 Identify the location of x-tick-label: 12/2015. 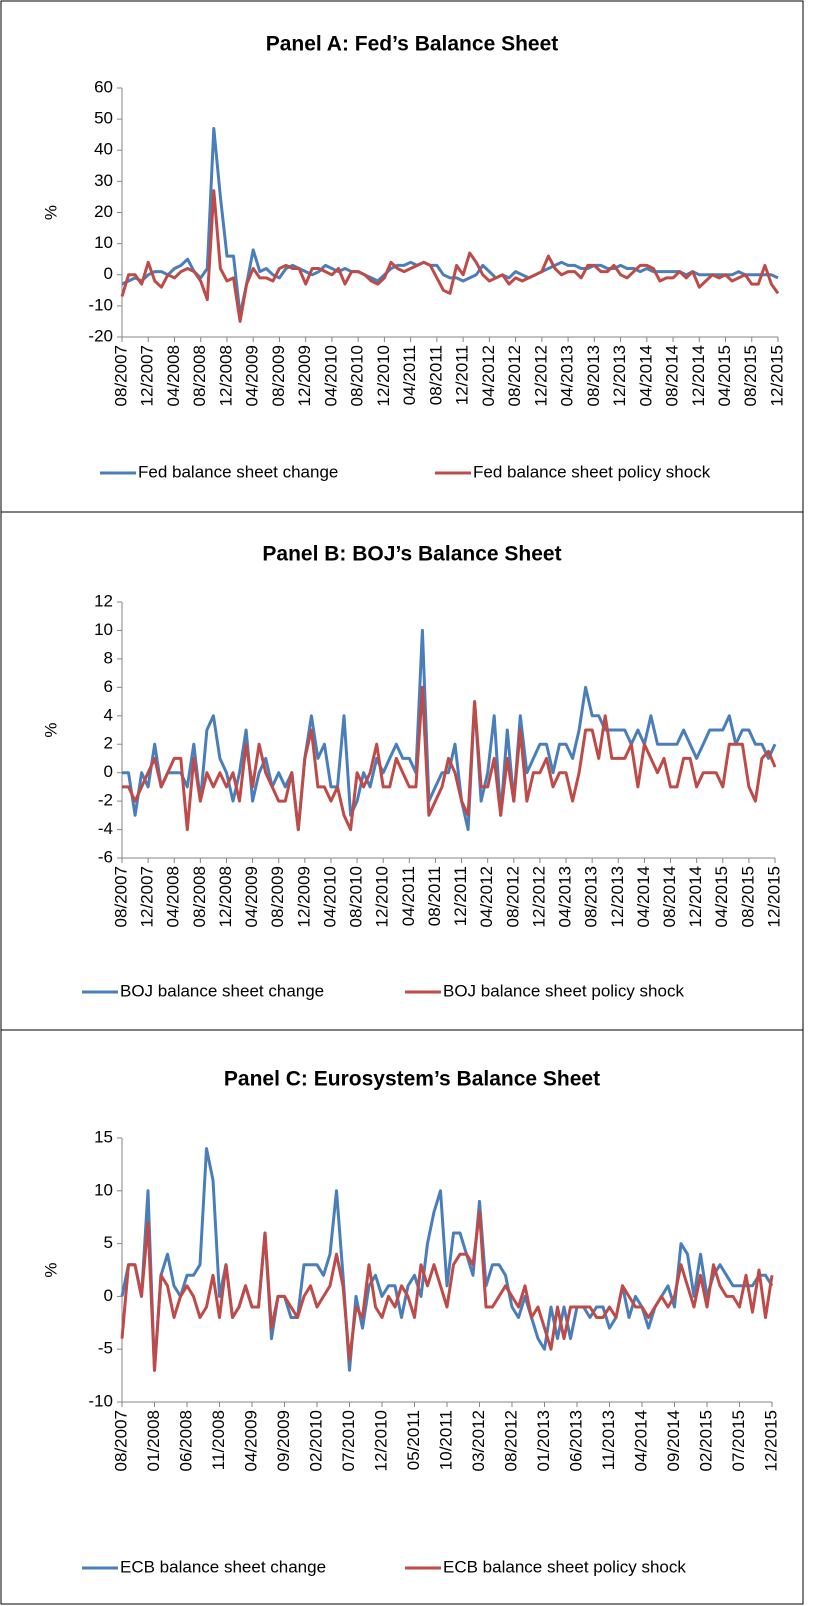
(770, 1440).